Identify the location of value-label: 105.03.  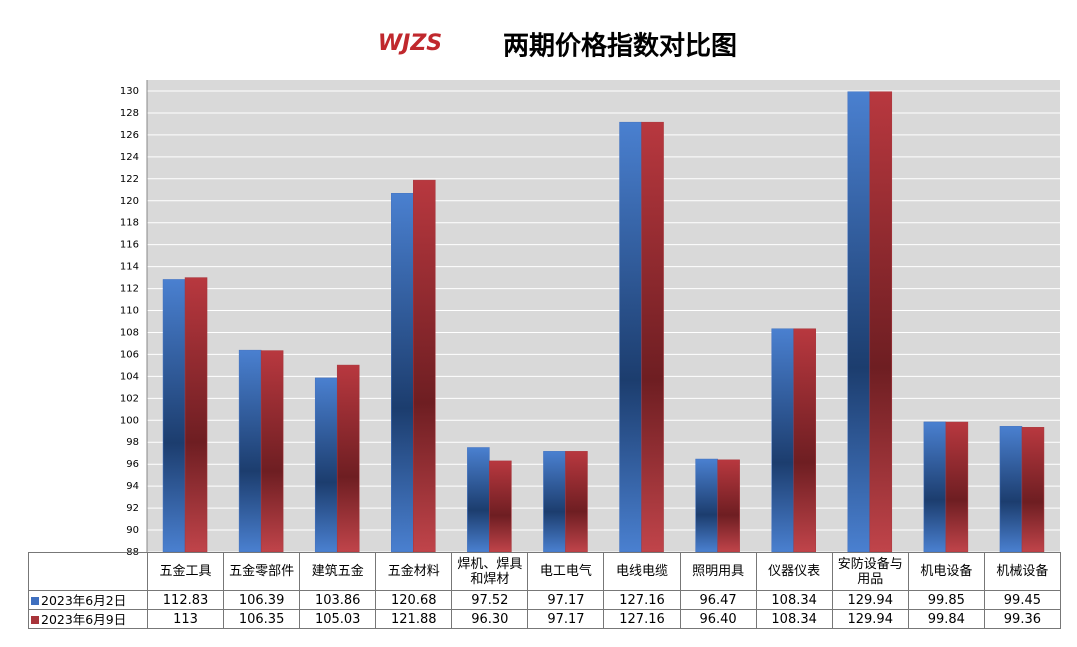
(338, 619).